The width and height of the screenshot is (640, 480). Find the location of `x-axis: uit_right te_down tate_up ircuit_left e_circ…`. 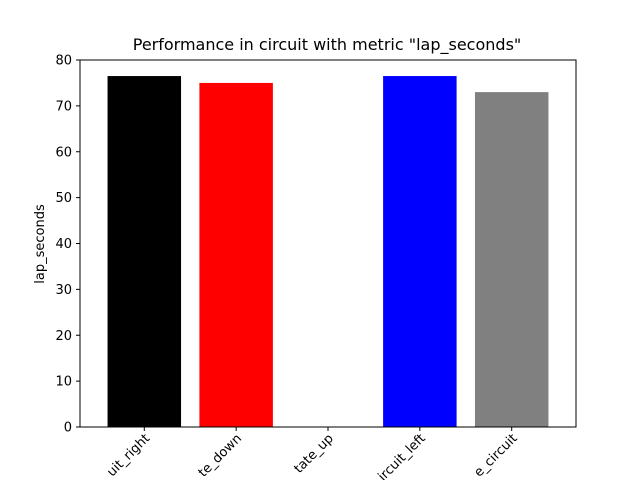

x-axis: uit_right te_down tate_up ircuit_left e_circ… is located at coordinates (312, 453).